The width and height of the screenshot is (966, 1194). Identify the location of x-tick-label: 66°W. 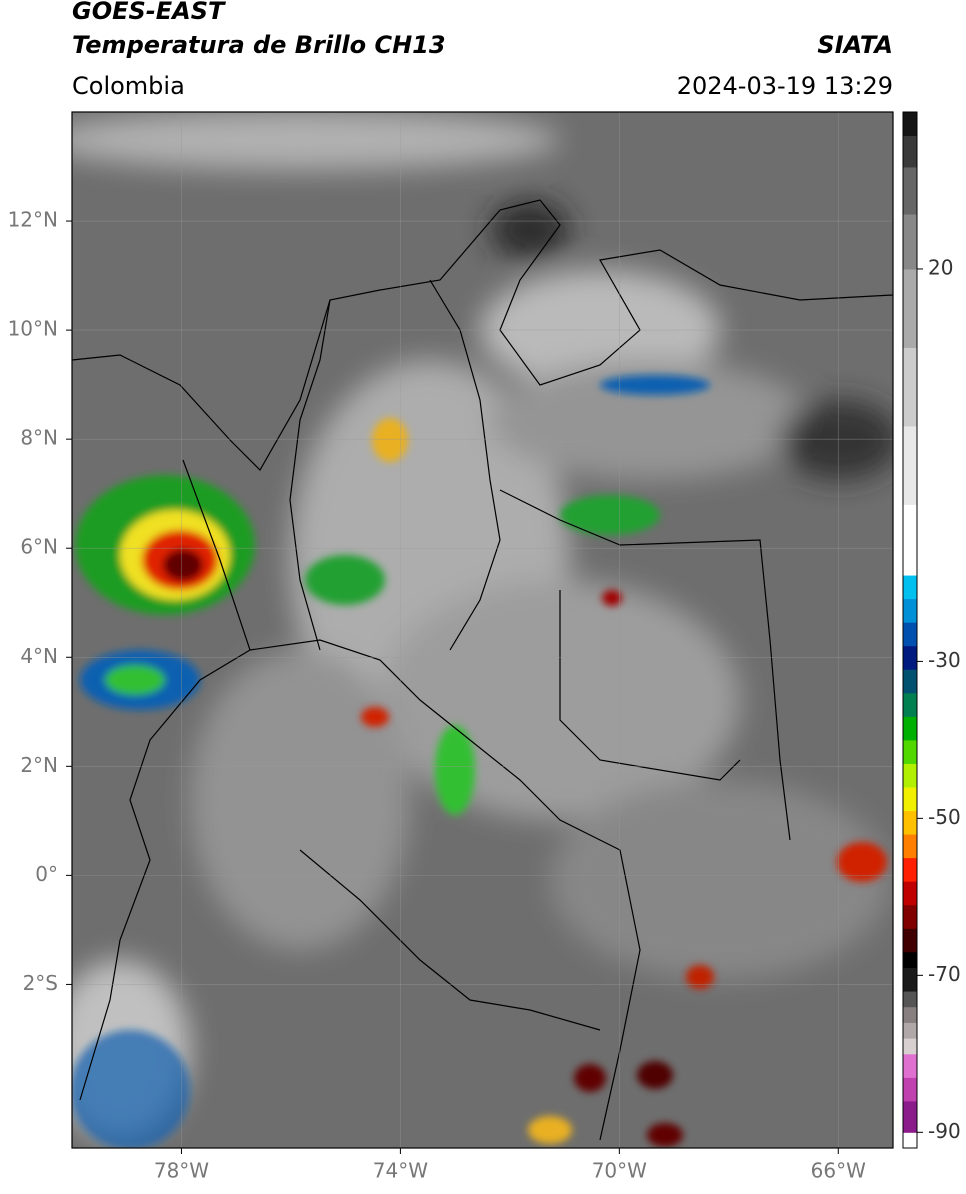
(838, 1171).